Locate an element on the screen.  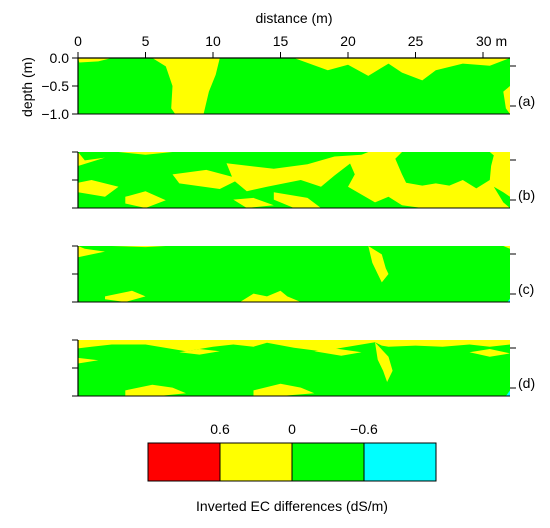
depth-tick-label: −0.5 is located at coordinates (55, 86).